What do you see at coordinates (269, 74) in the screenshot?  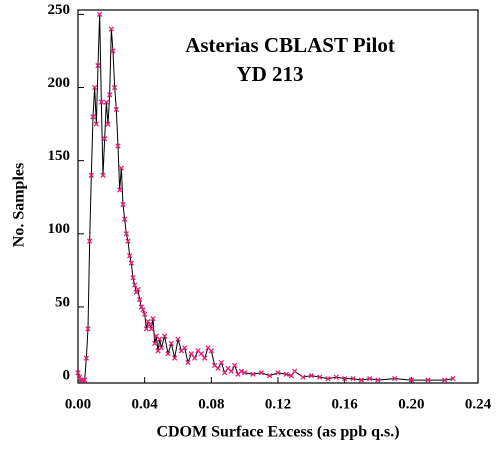 I see `chart-subtitle: YD 213` at bounding box center [269, 74].